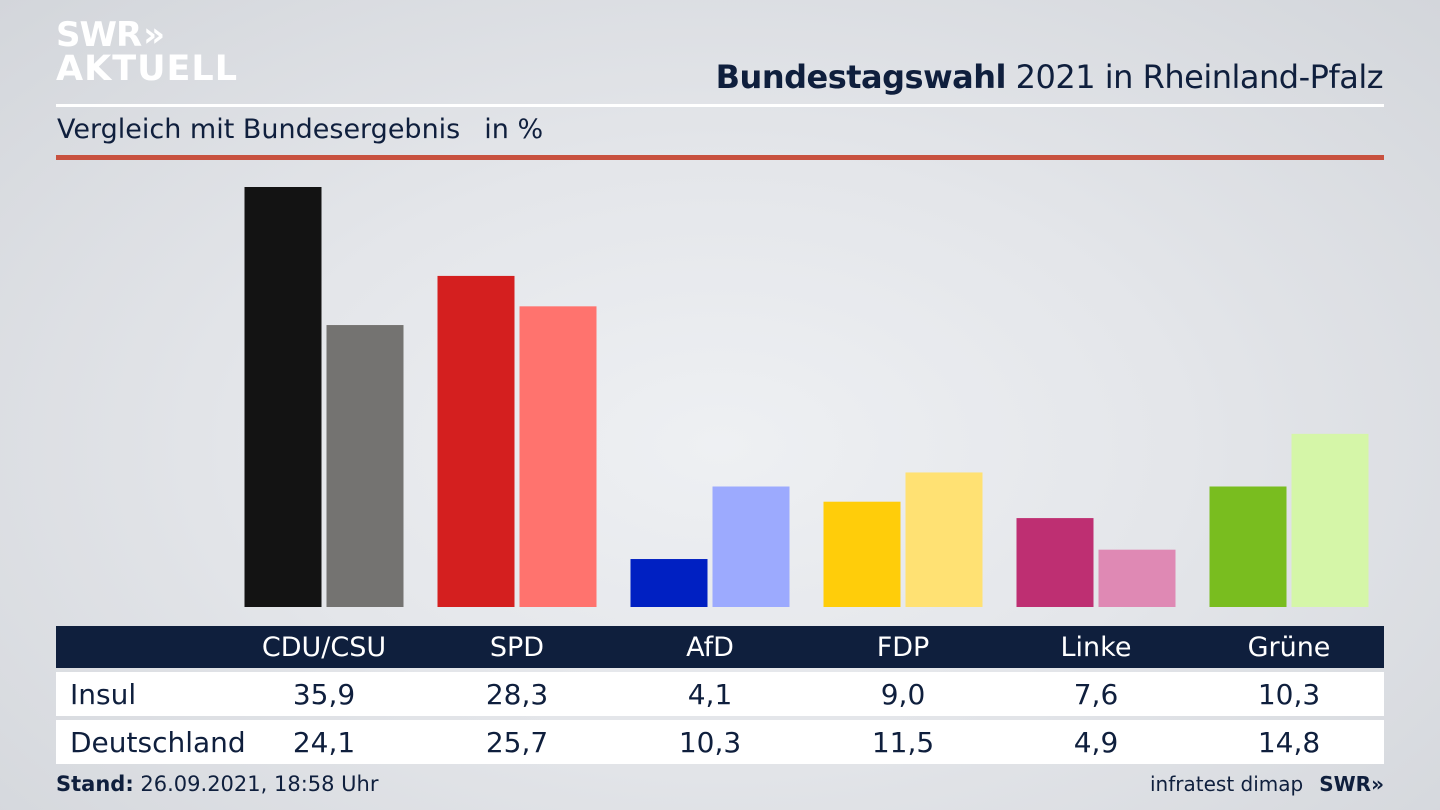 Image resolution: width=1440 pixels, height=810 pixels. I want to click on chart-title: Bundestagswahl 2021 in Rheinland-Pfalz, so click(1049, 77).